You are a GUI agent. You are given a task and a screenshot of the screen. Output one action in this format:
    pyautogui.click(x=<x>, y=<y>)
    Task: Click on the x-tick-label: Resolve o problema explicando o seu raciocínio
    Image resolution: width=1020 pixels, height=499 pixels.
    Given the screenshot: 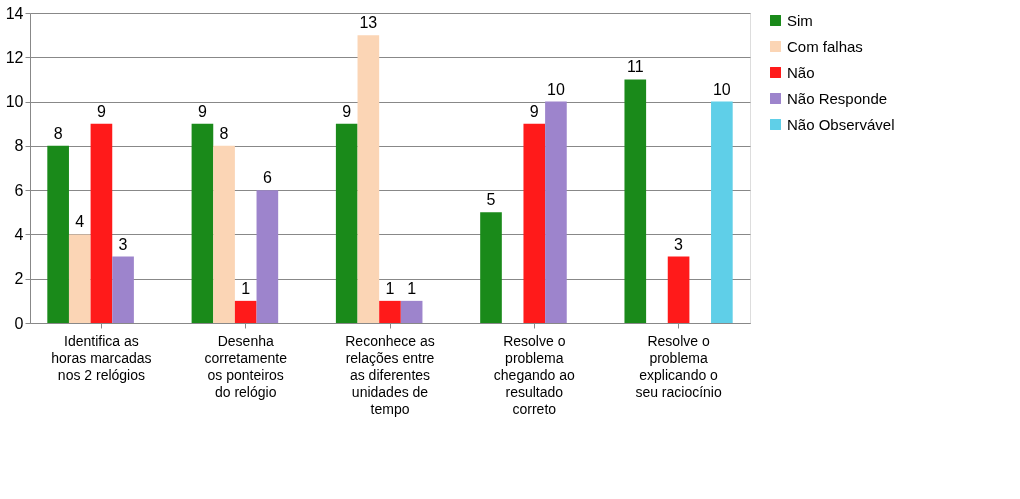 What is the action you would take?
    pyautogui.click(x=678, y=366)
    